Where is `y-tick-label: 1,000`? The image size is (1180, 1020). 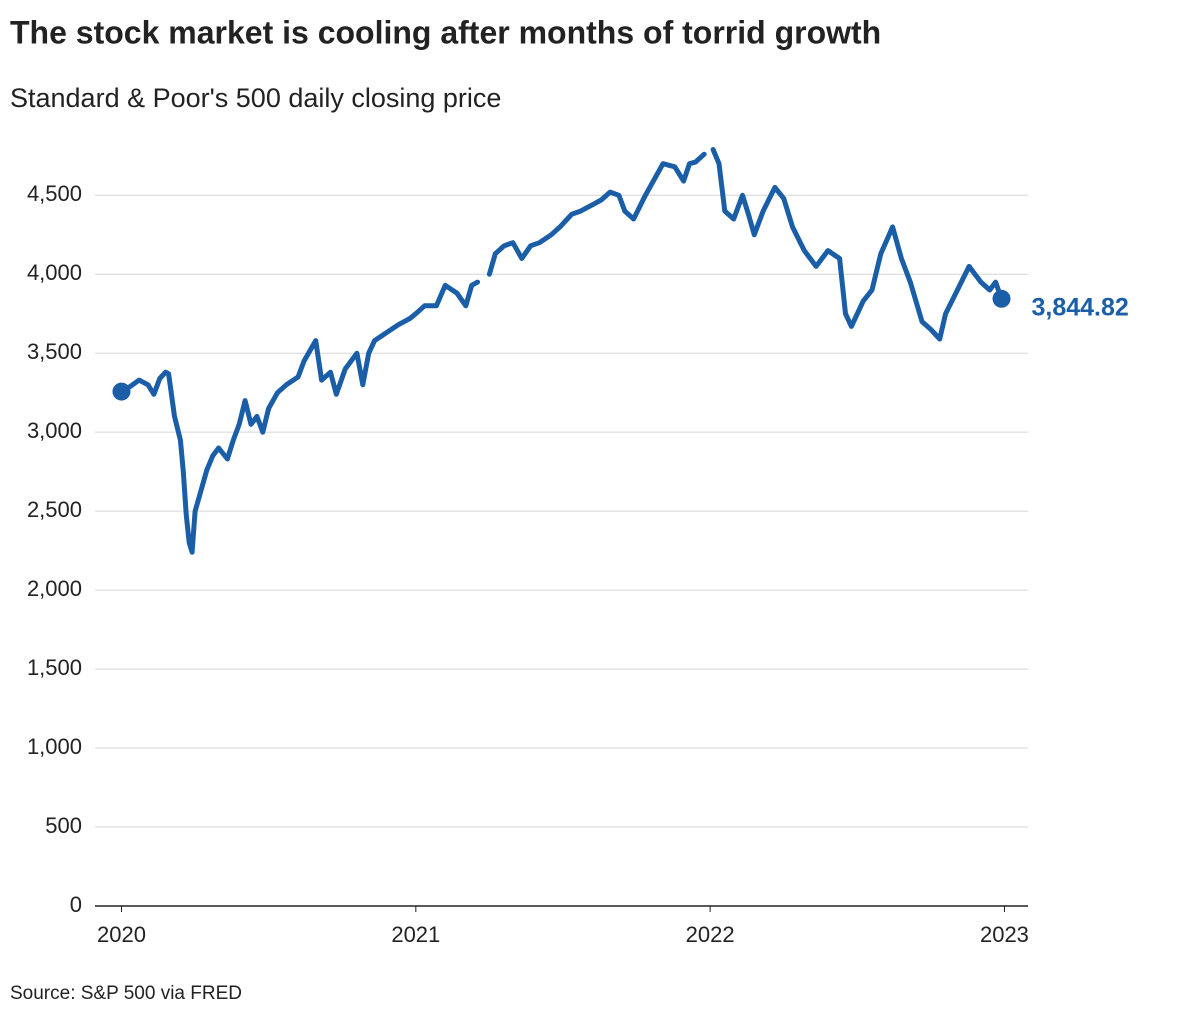 y-tick-label: 1,000 is located at coordinates (54, 746).